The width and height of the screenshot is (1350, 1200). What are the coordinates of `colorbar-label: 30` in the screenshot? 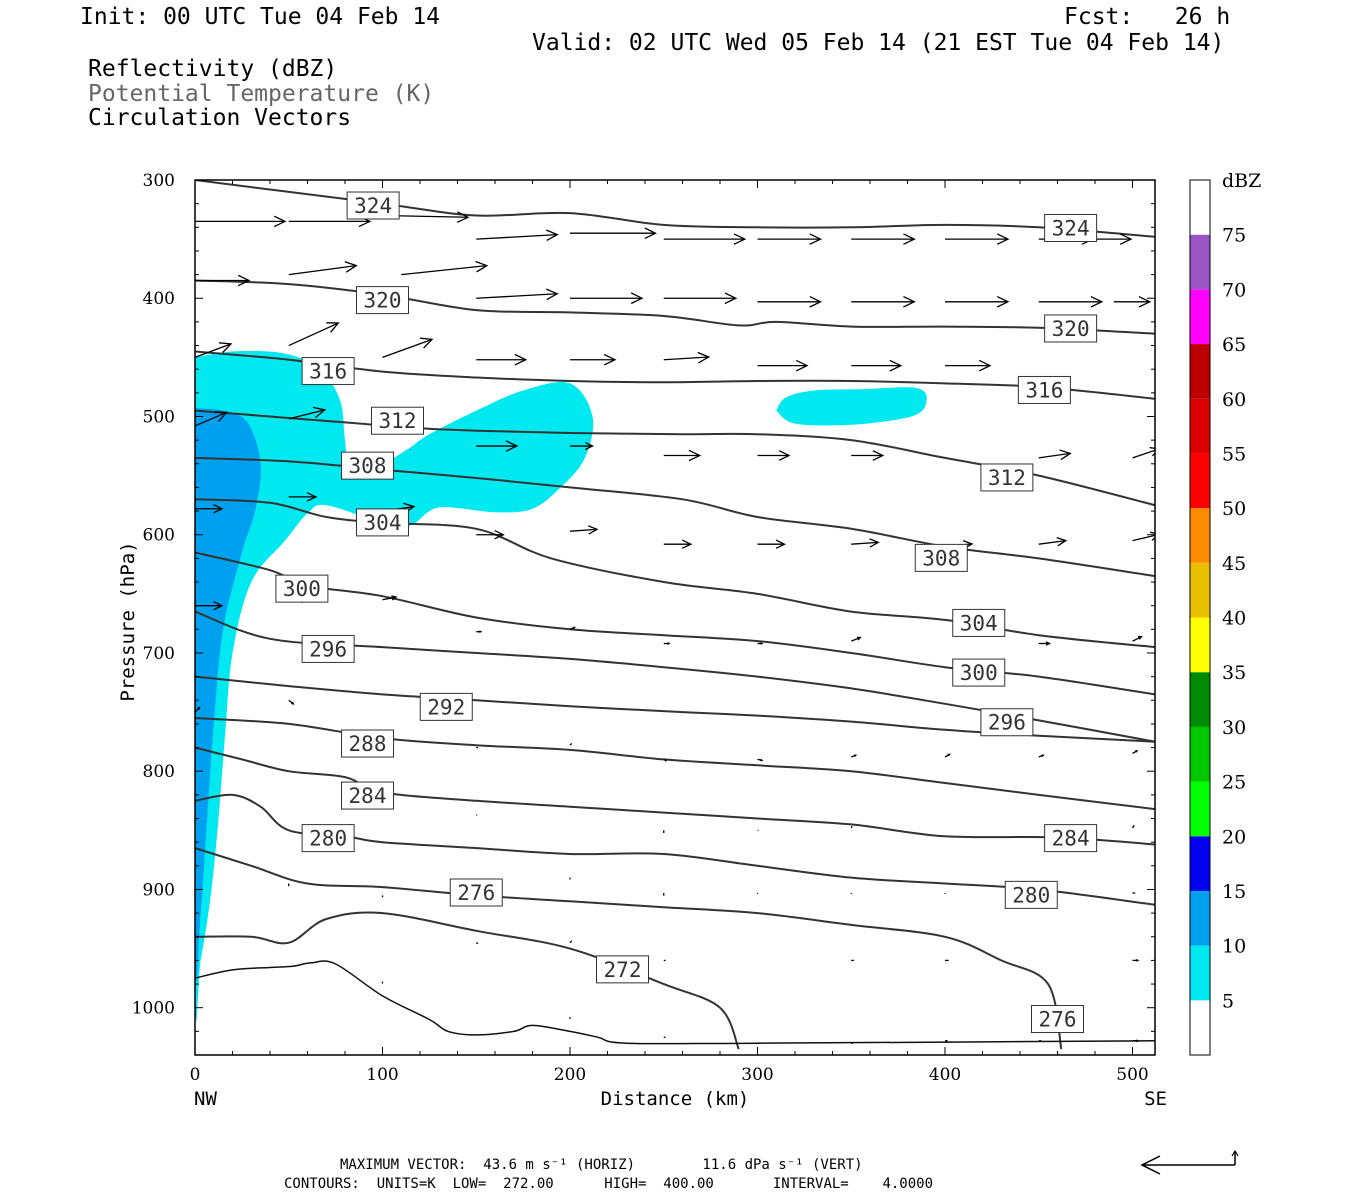 It's located at (1234, 728).